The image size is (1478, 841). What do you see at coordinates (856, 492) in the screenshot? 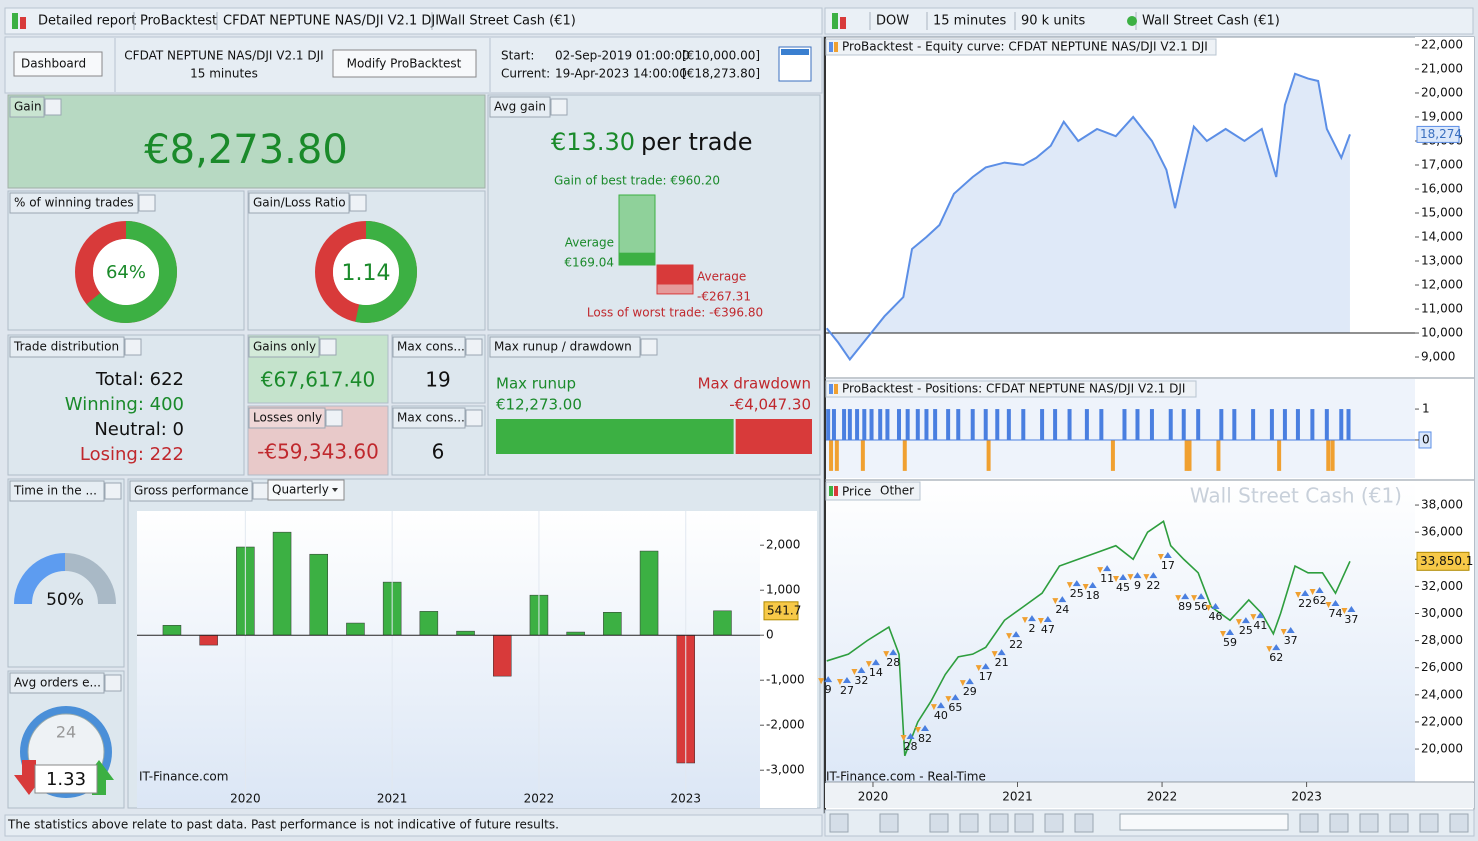
I see `tab: Price` at bounding box center [856, 492].